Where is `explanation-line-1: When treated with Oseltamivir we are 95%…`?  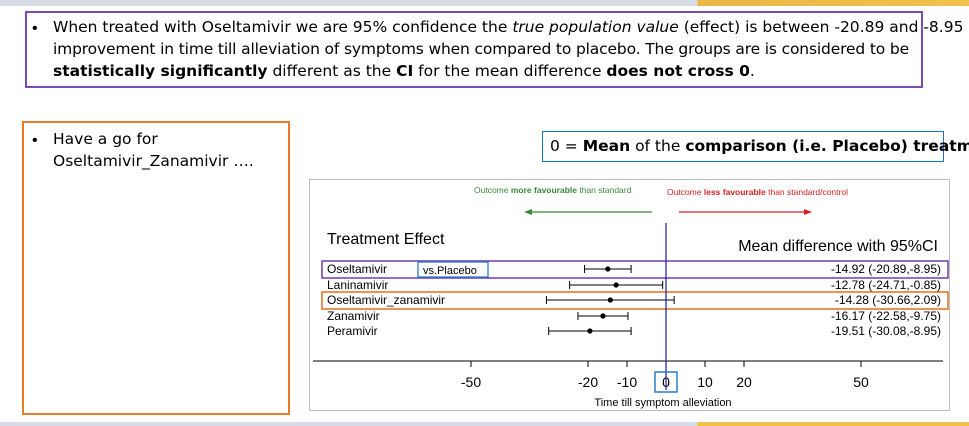
explanation-line-1: When treated with Oseltamivir we are 95%… is located at coordinates (508, 27).